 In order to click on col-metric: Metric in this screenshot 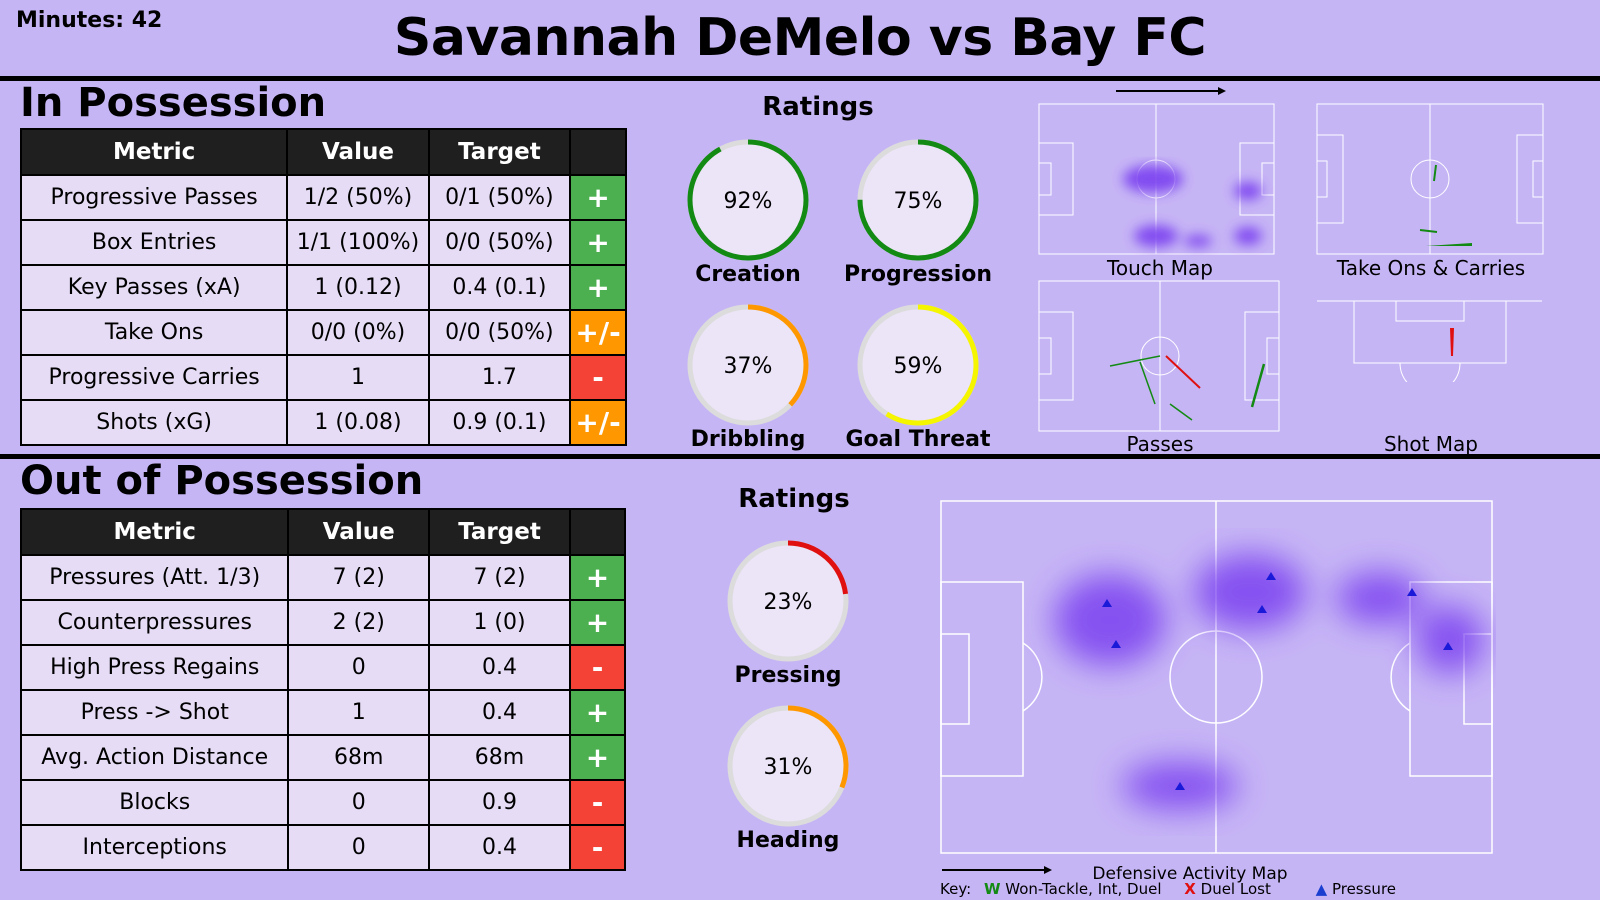, I will do `click(154, 532)`.